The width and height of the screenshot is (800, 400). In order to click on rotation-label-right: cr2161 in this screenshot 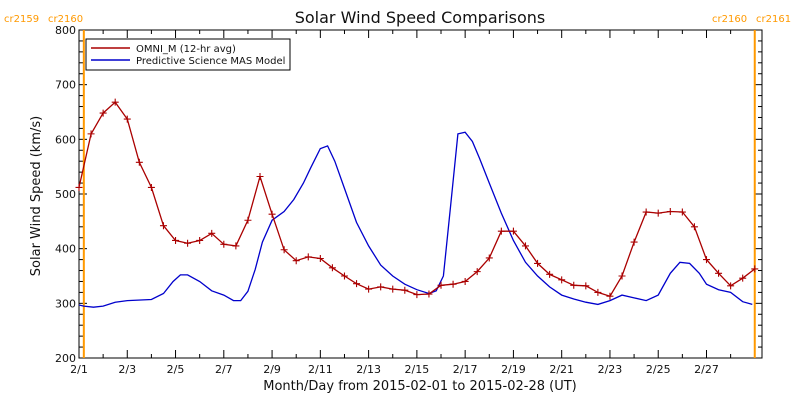, I will do `click(773, 19)`.